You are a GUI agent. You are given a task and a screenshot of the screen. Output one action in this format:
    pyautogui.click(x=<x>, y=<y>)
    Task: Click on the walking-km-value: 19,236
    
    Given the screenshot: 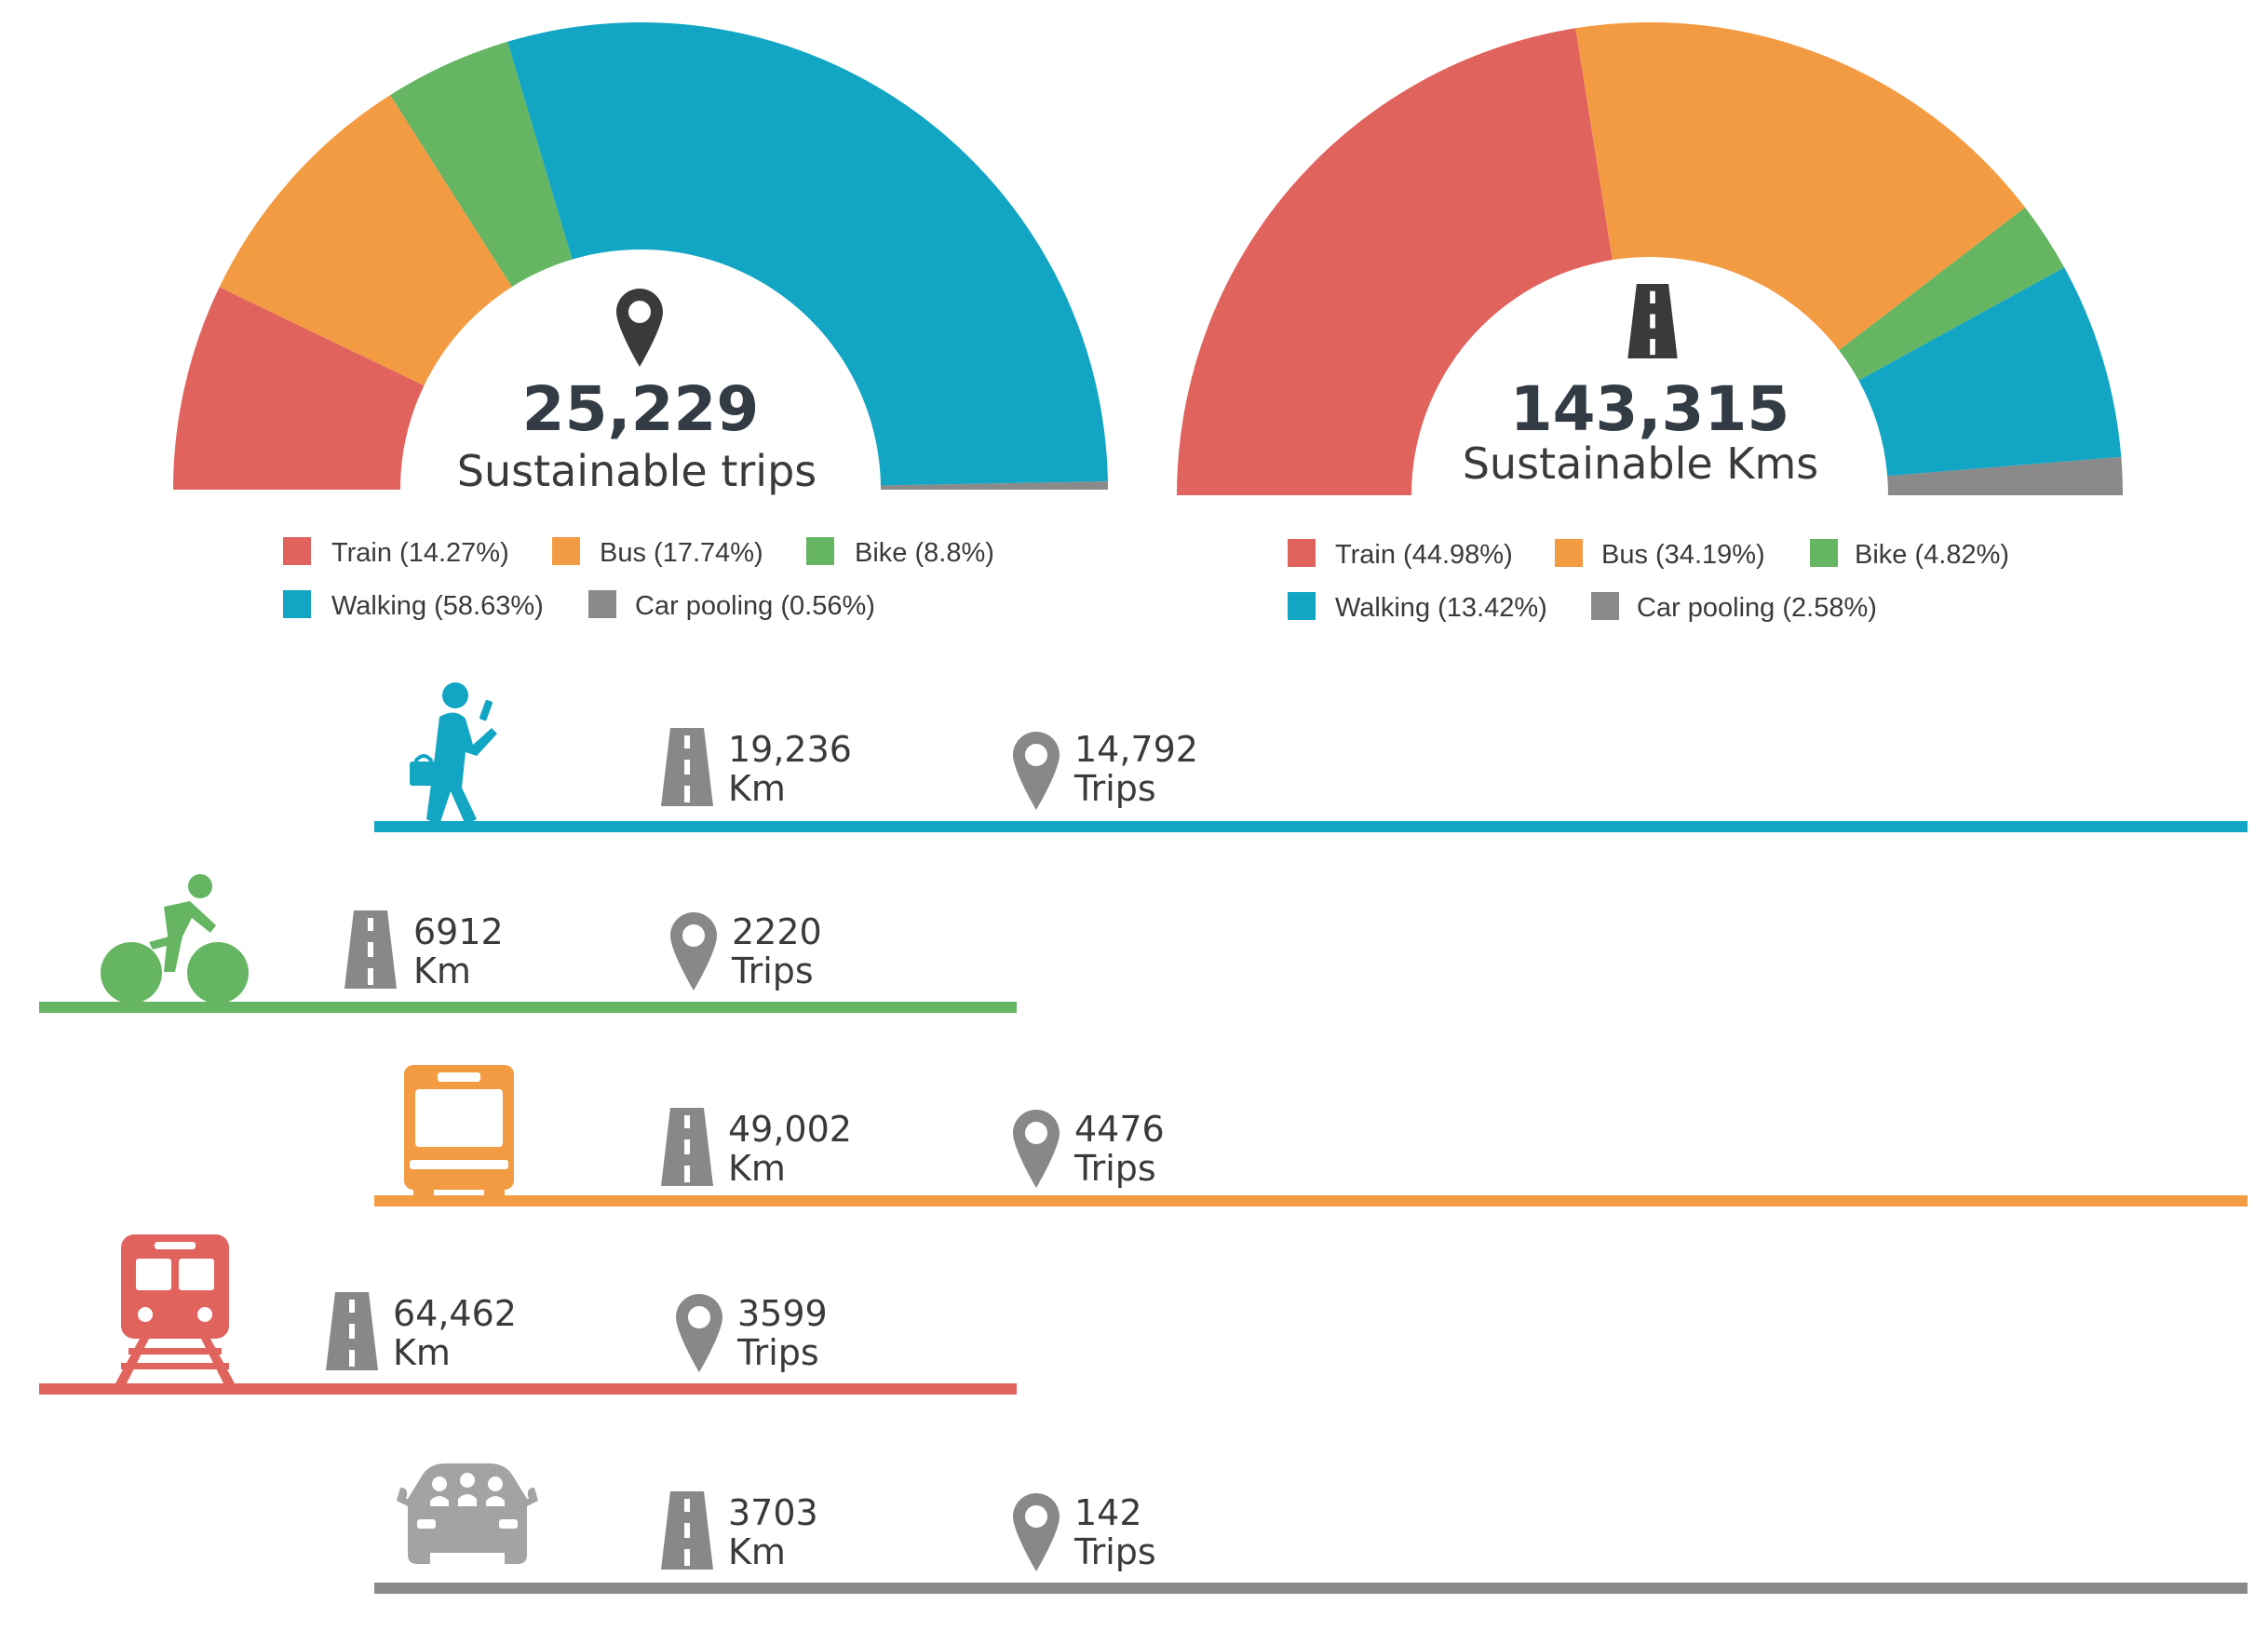 What is the action you would take?
    pyautogui.click(x=790, y=750)
    